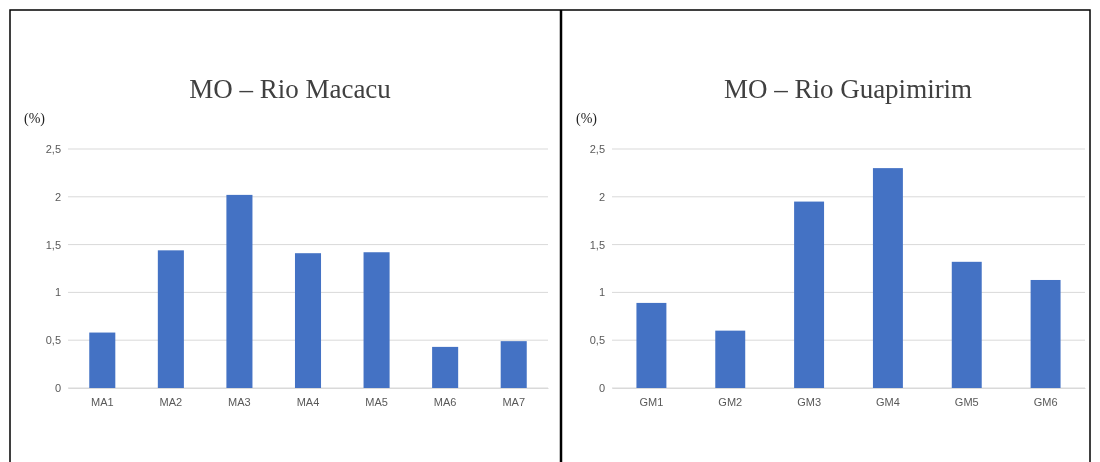  What do you see at coordinates (290, 89) in the screenshot?
I see `chart-title: MO – Rio Macacu` at bounding box center [290, 89].